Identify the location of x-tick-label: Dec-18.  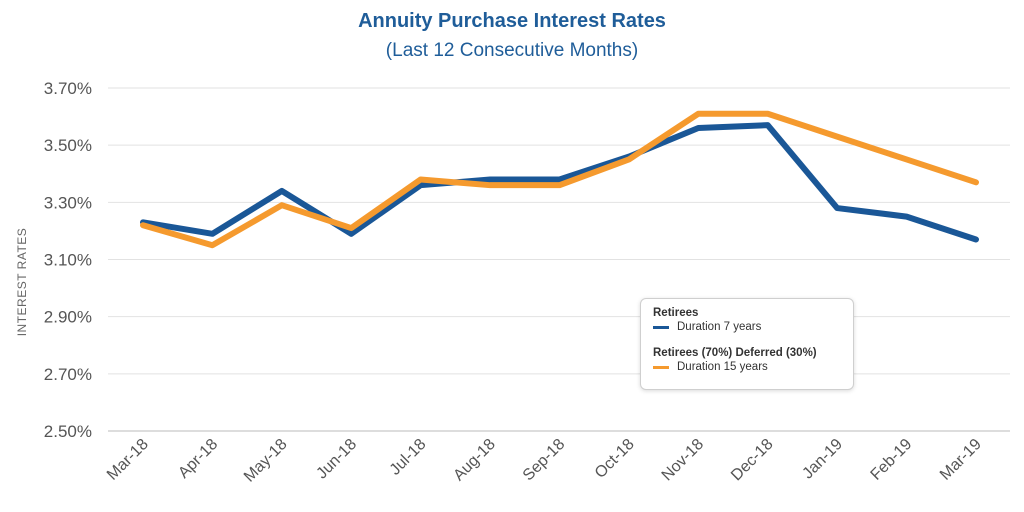
(752, 460).